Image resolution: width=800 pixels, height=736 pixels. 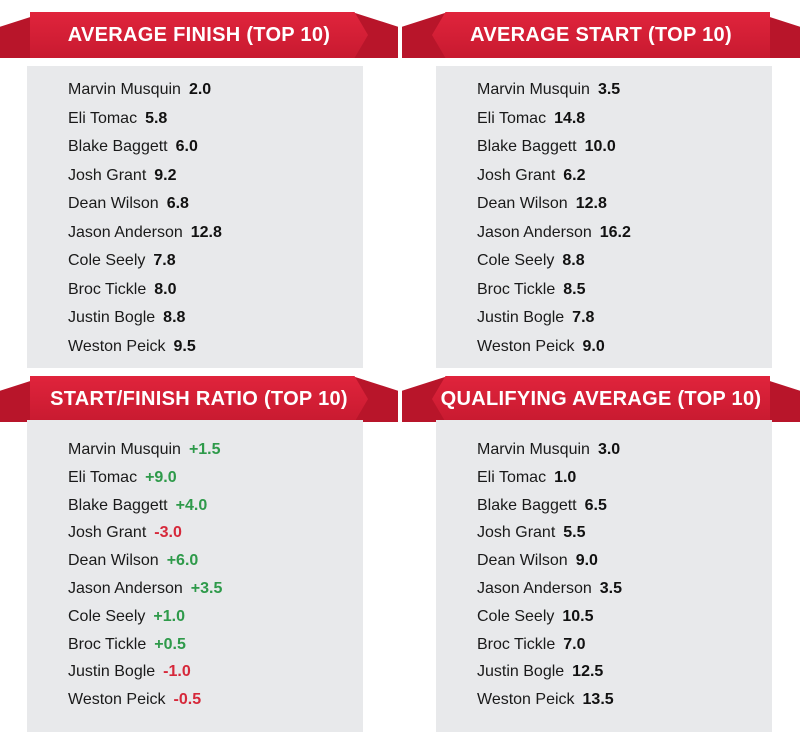 I want to click on list-item: Marvin Musquin 2.0, so click(x=145, y=90).